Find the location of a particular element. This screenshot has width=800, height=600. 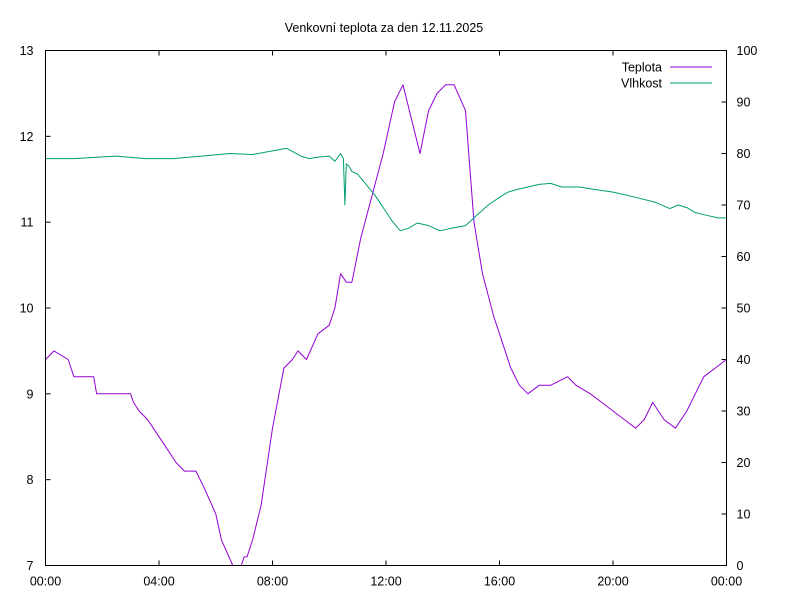

legend-label-teplota: Teplota is located at coordinates (642, 68).